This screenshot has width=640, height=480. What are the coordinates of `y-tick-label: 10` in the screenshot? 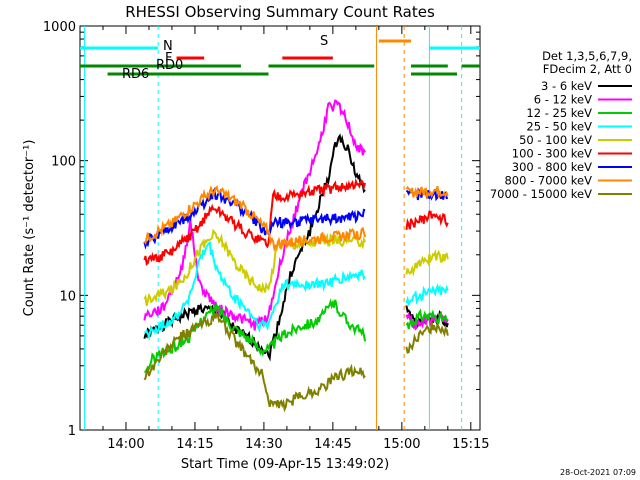 It's located at (67, 296).